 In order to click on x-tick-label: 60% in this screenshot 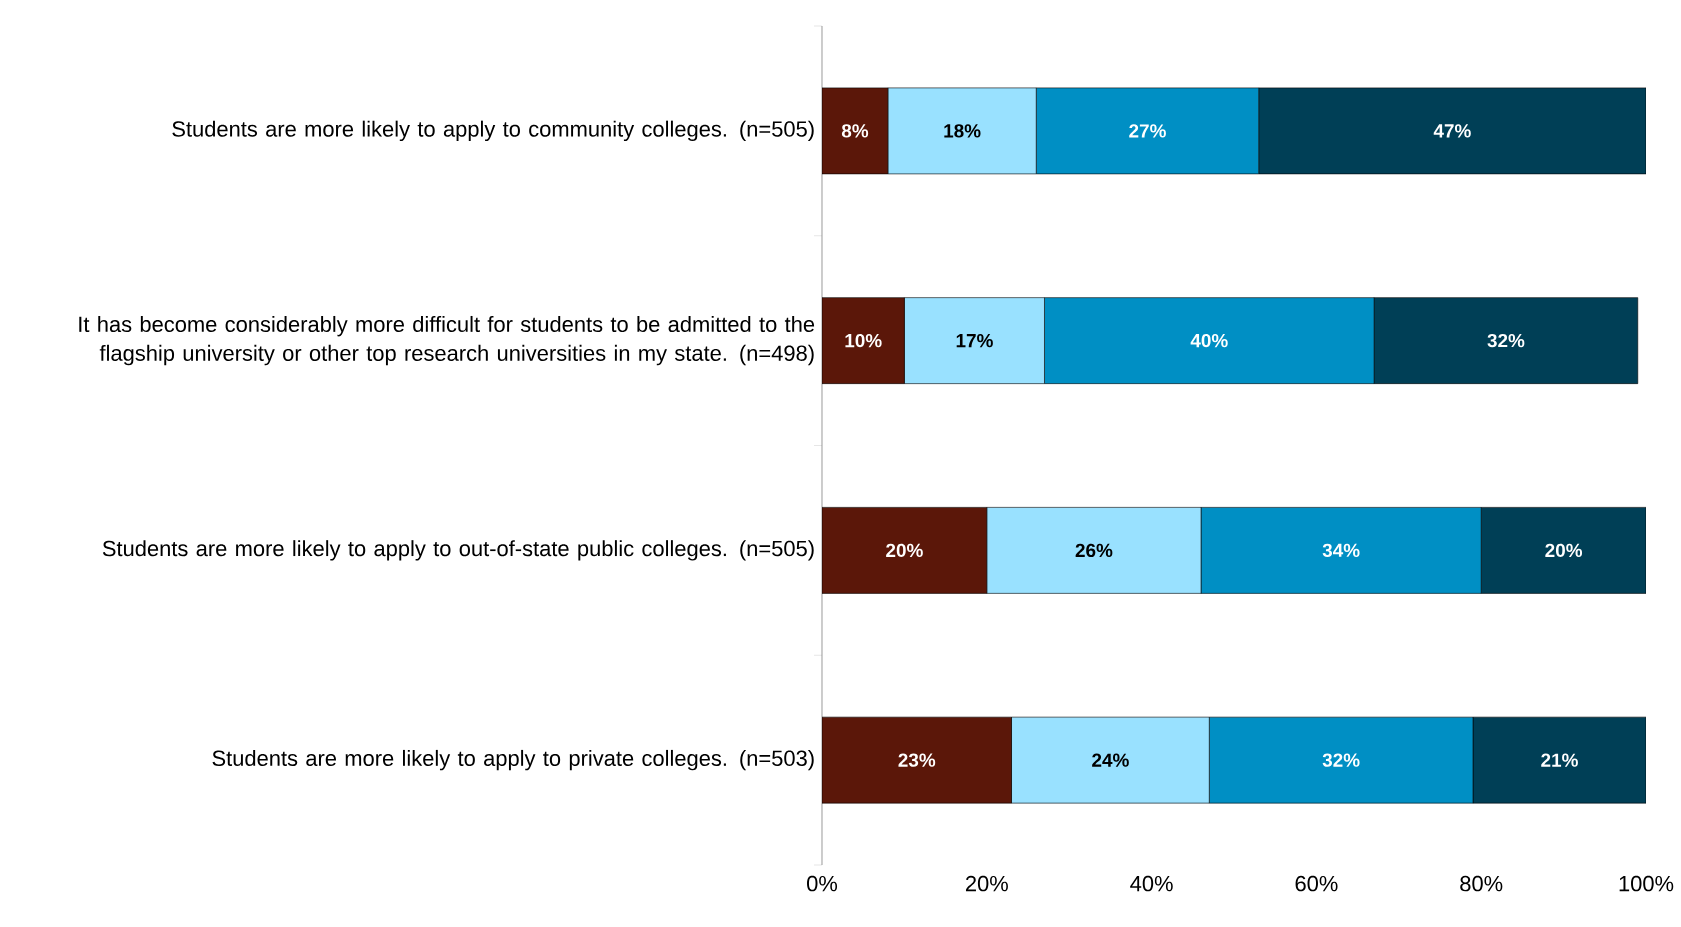, I will do `click(1316, 883)`.